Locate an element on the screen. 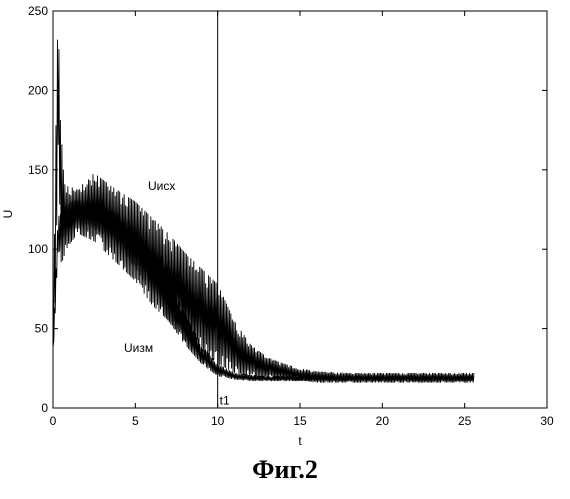 The image size is (570, 499). x-tick-label: 10 is located at coordinates (218, 421).